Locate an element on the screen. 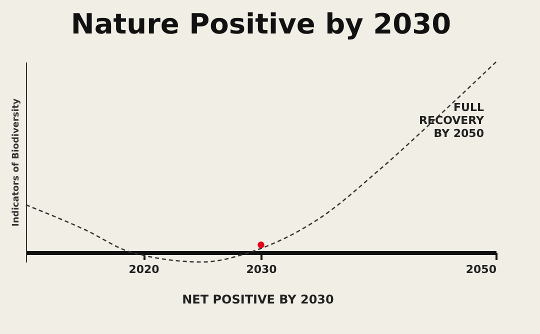 The image size is (540, 334). x-tick-label: 2050 is located at coordinates (481, 269).